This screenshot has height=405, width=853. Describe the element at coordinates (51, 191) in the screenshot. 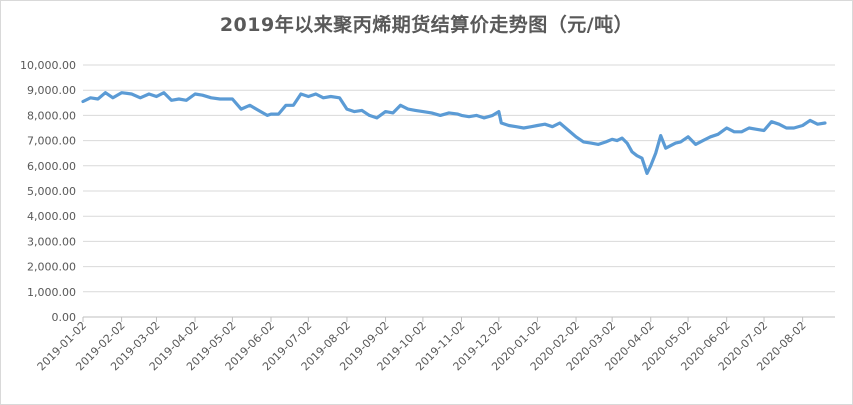

I see `y-tick-label: 5,000.00` at that location.